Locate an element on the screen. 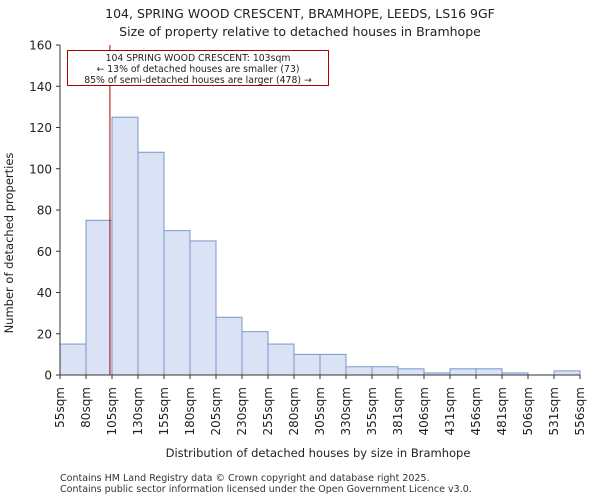  x-tick-label: 456sqm is located at coordinates (476, 411).